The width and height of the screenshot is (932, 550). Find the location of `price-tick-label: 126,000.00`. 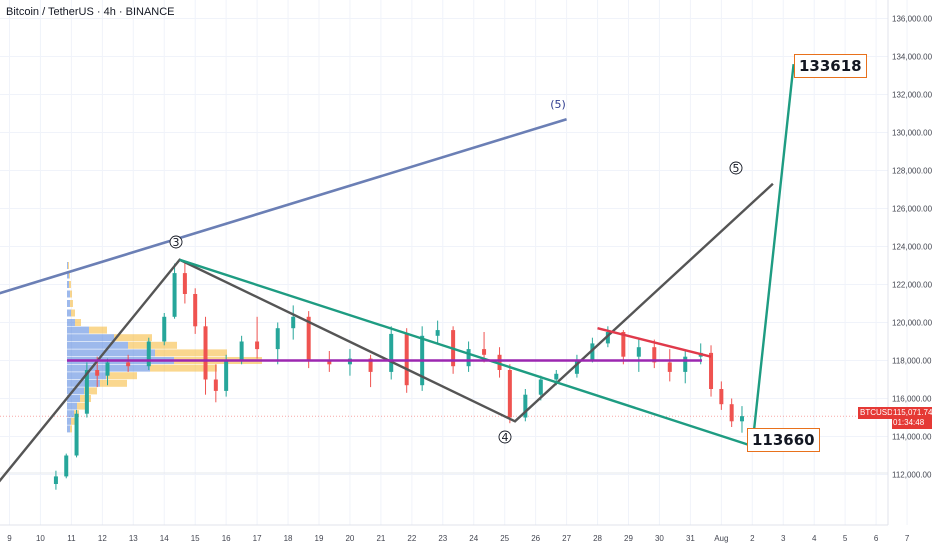

price-tick-label: 126,000.00 is located at coordinates (912, 209).